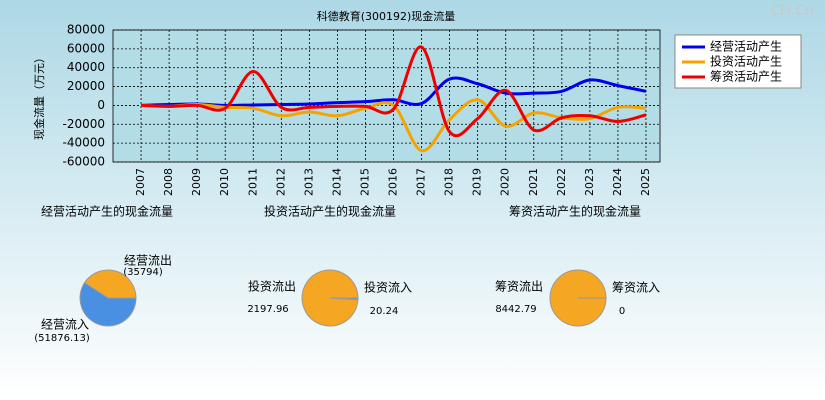 The image size is (825, 400). Describe the element at coordinates (589, 182) in the screenshot. I see `x-tick-label: 2023` at that location.